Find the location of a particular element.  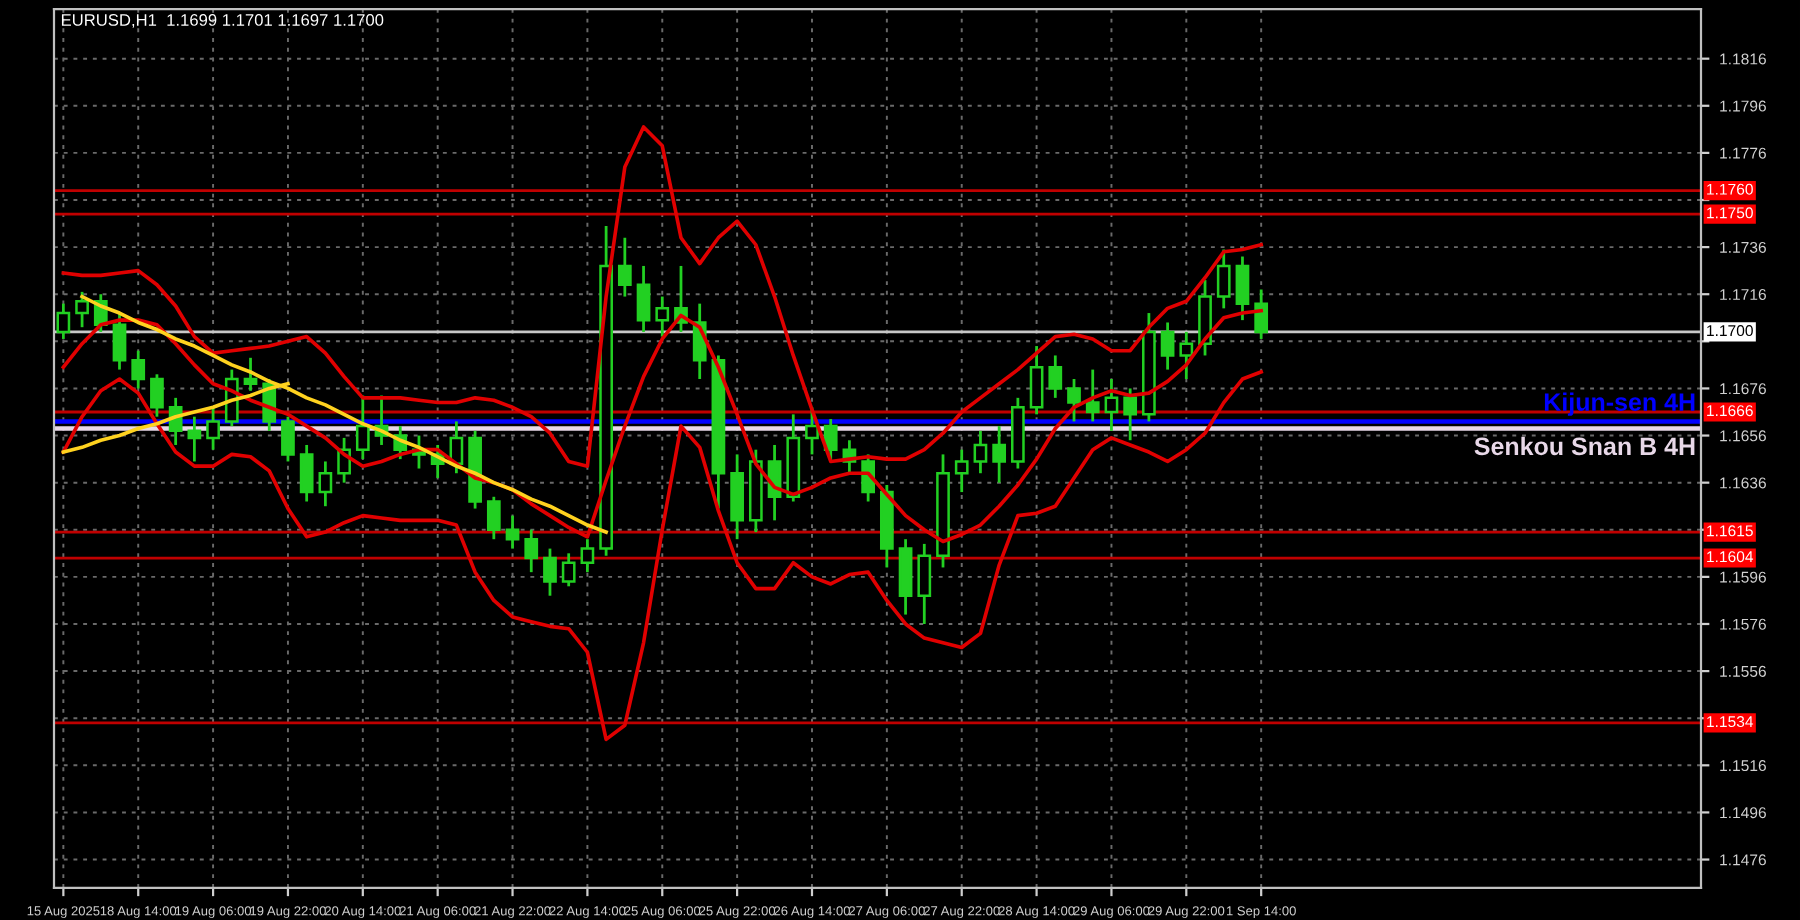

annotation: Kijun-sen 4H is located at coordinates (1619, 404).